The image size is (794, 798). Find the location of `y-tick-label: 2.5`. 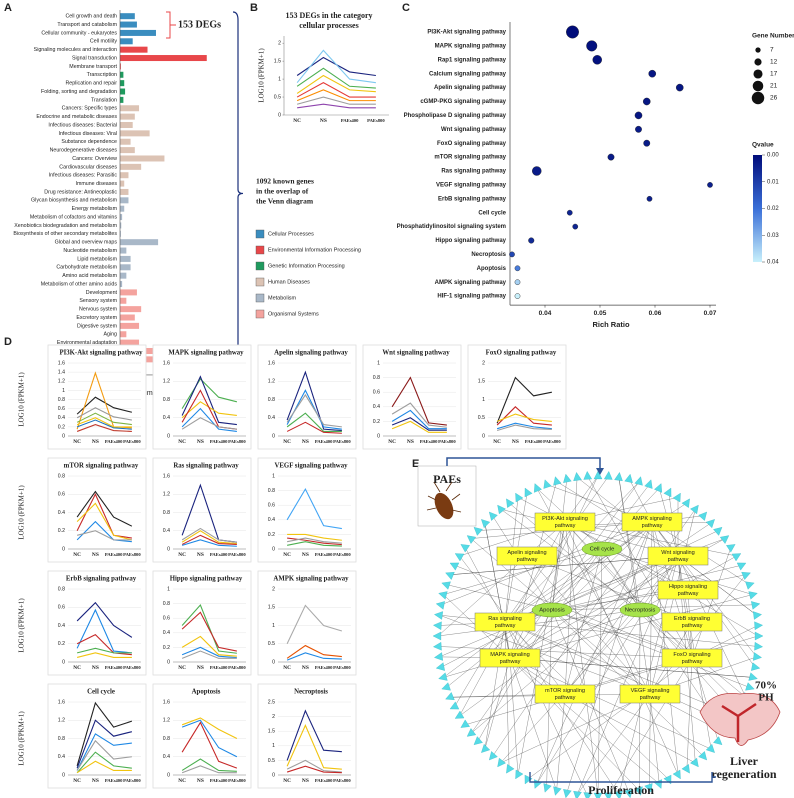

y-tick-label: 2.5 is located at coordinates (271, 702).